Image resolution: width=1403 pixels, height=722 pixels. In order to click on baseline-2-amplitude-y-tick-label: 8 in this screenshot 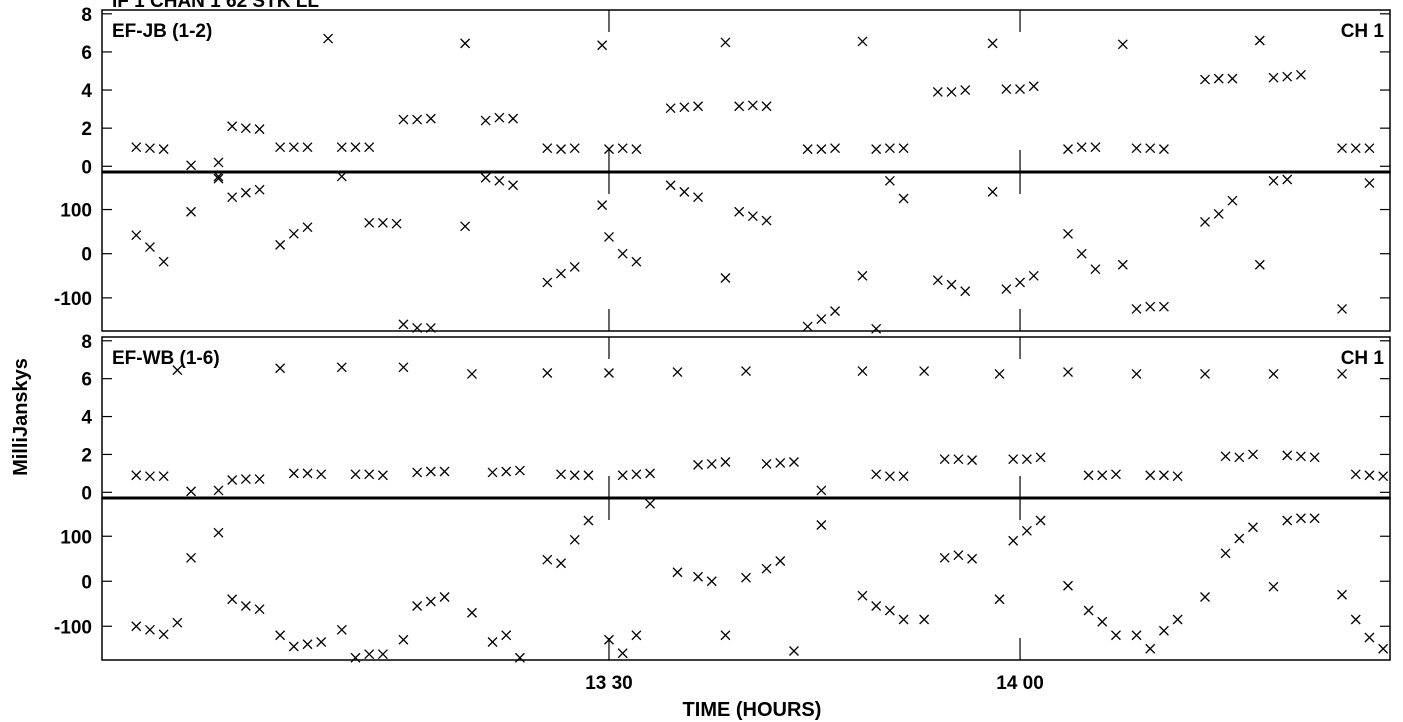, I will do `click(86, 342)`.